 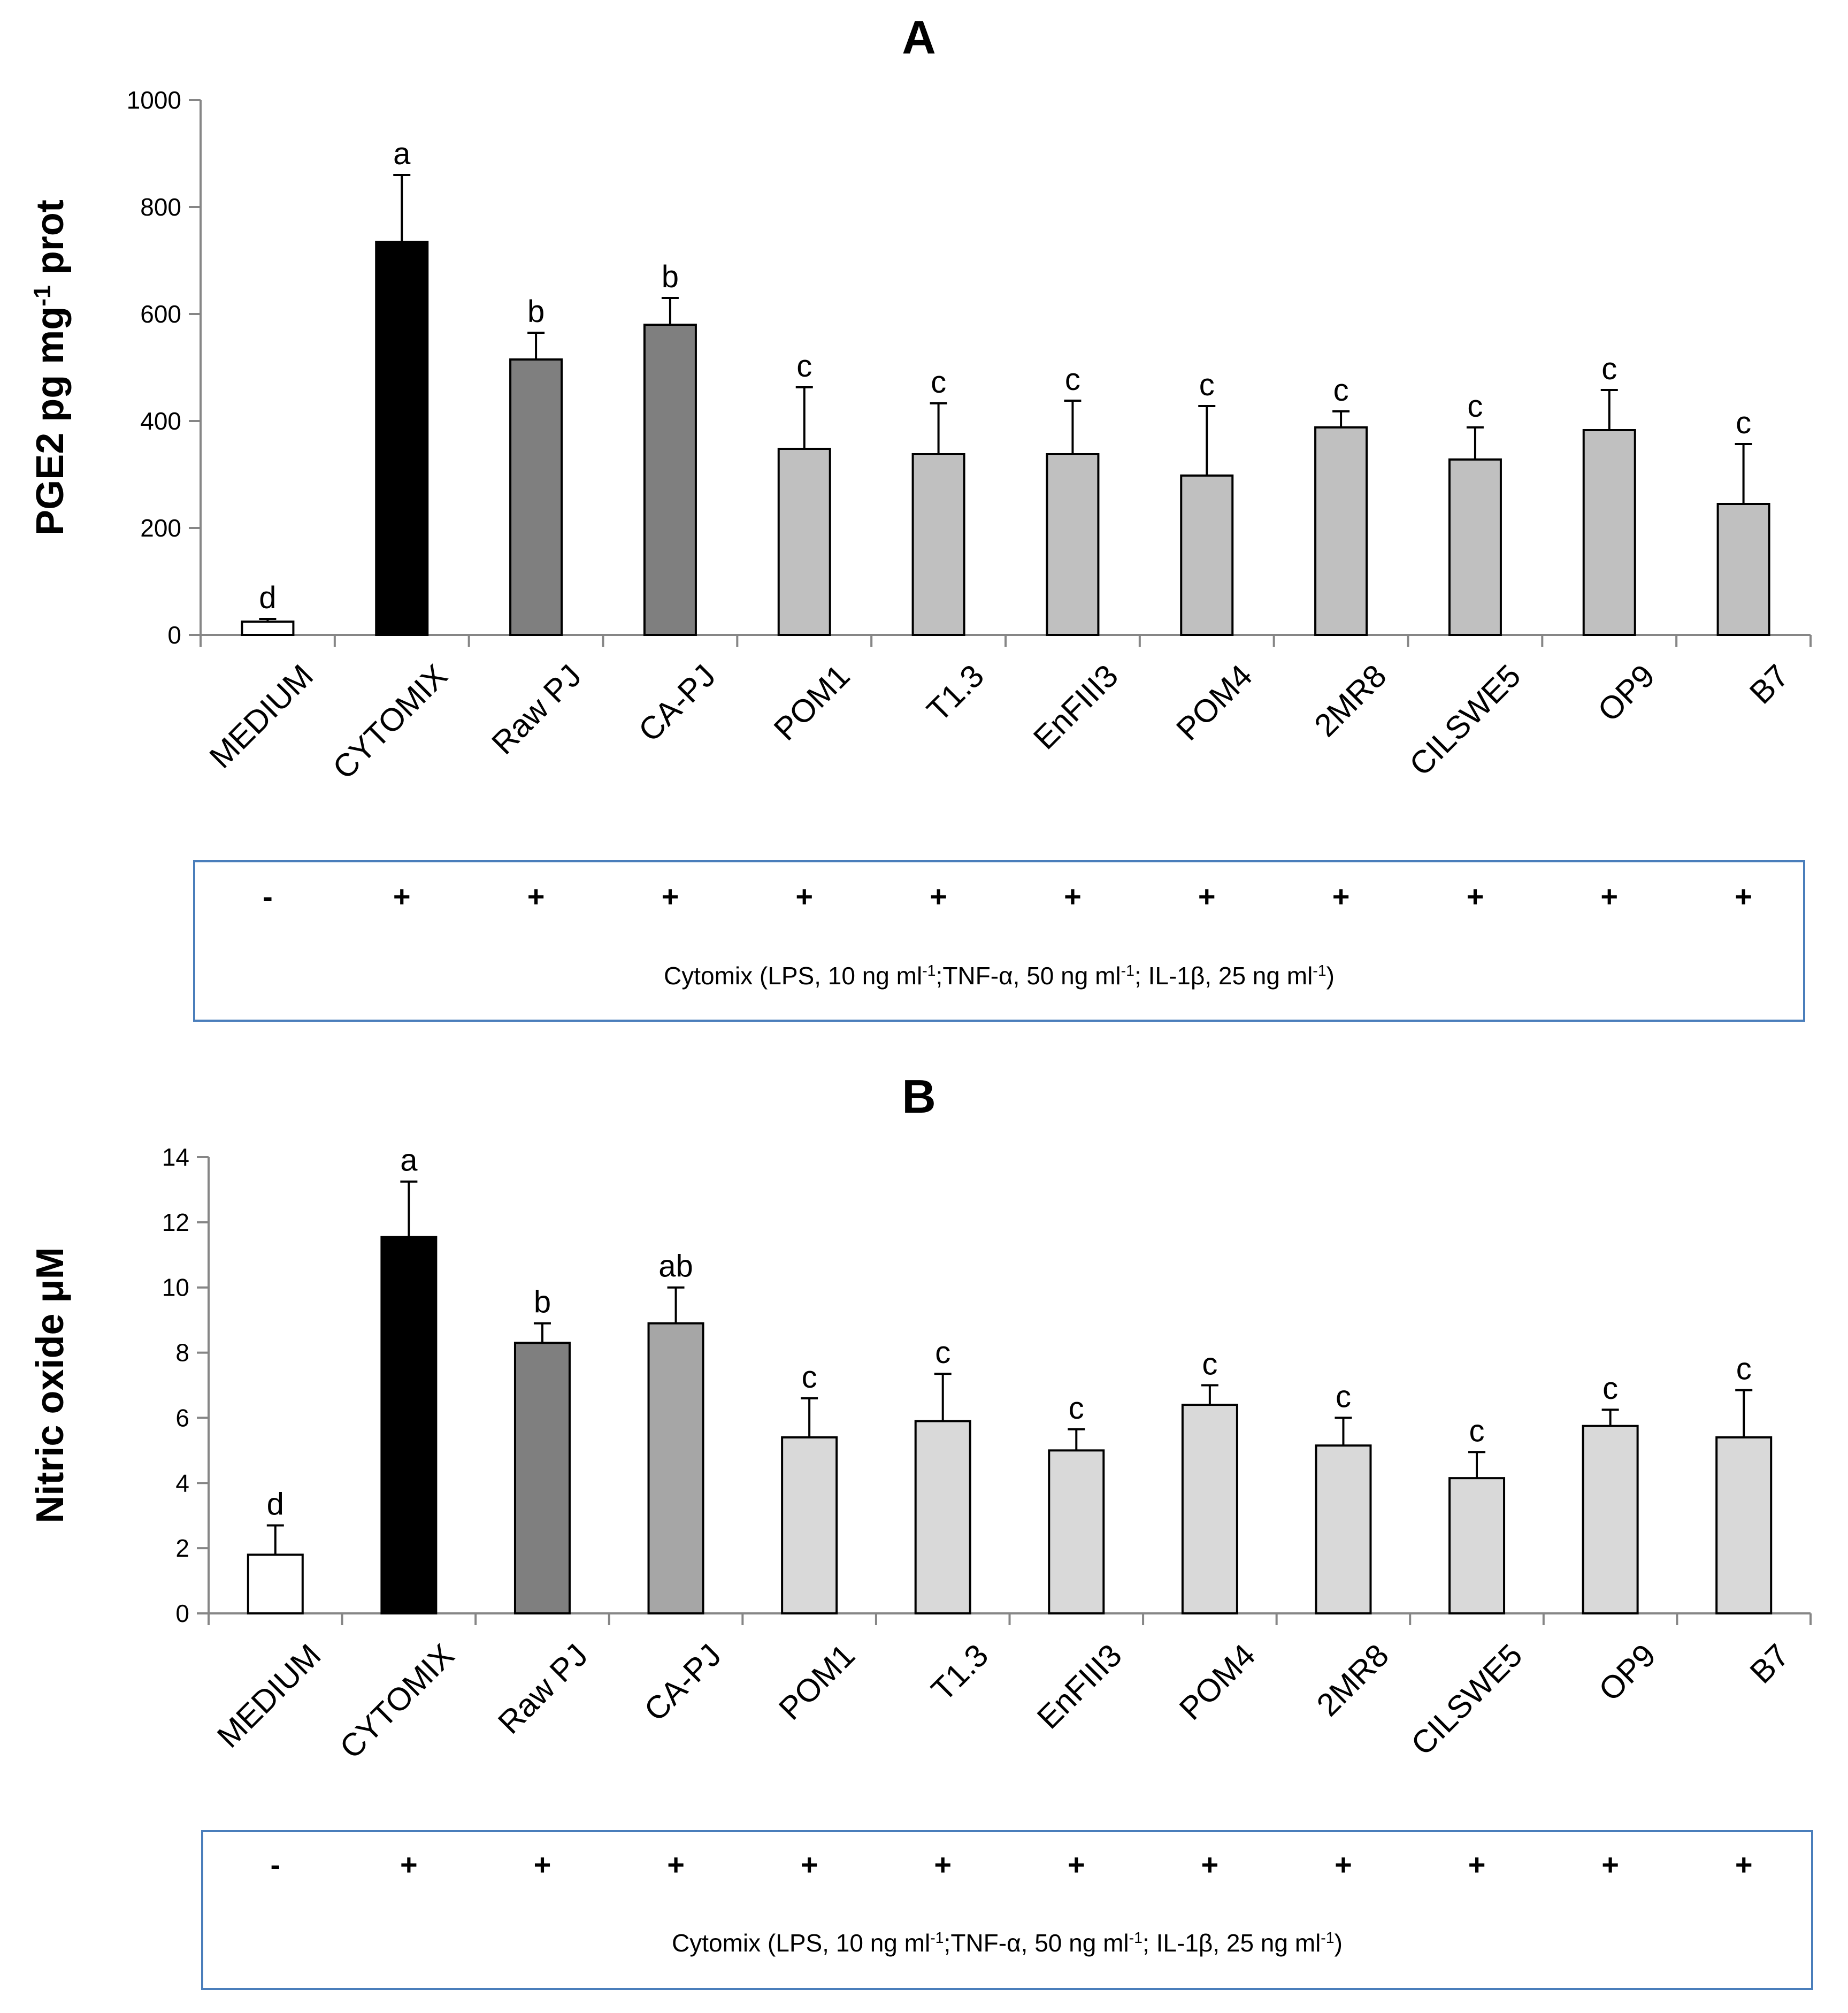 I want to click on y-axis-label-sup: -1, so click(x=42, y=296).